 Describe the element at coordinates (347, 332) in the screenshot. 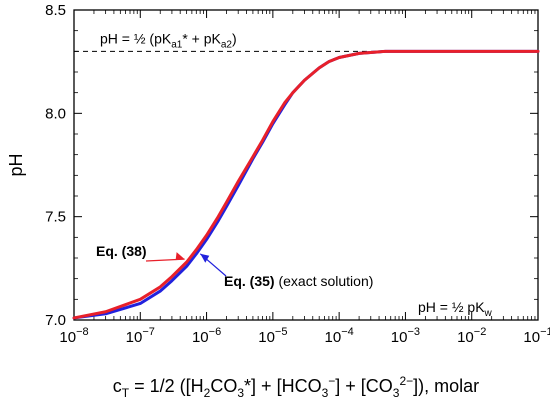

I see `x-tick-exponent: −4` at that location.